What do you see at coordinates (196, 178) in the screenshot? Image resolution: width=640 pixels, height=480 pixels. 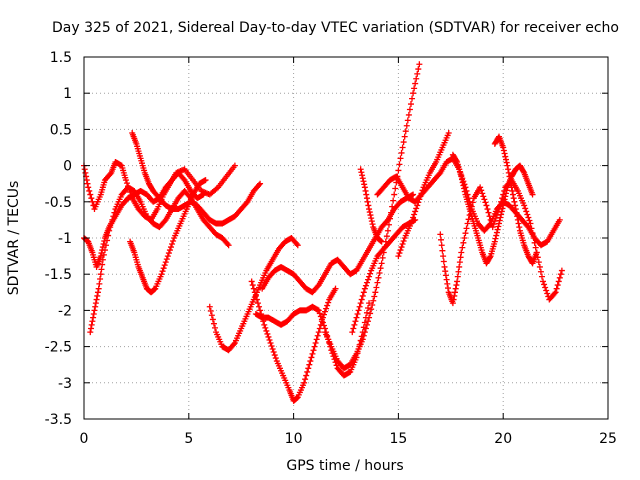 I see `series-arc4` at bounding box center [196, 178].